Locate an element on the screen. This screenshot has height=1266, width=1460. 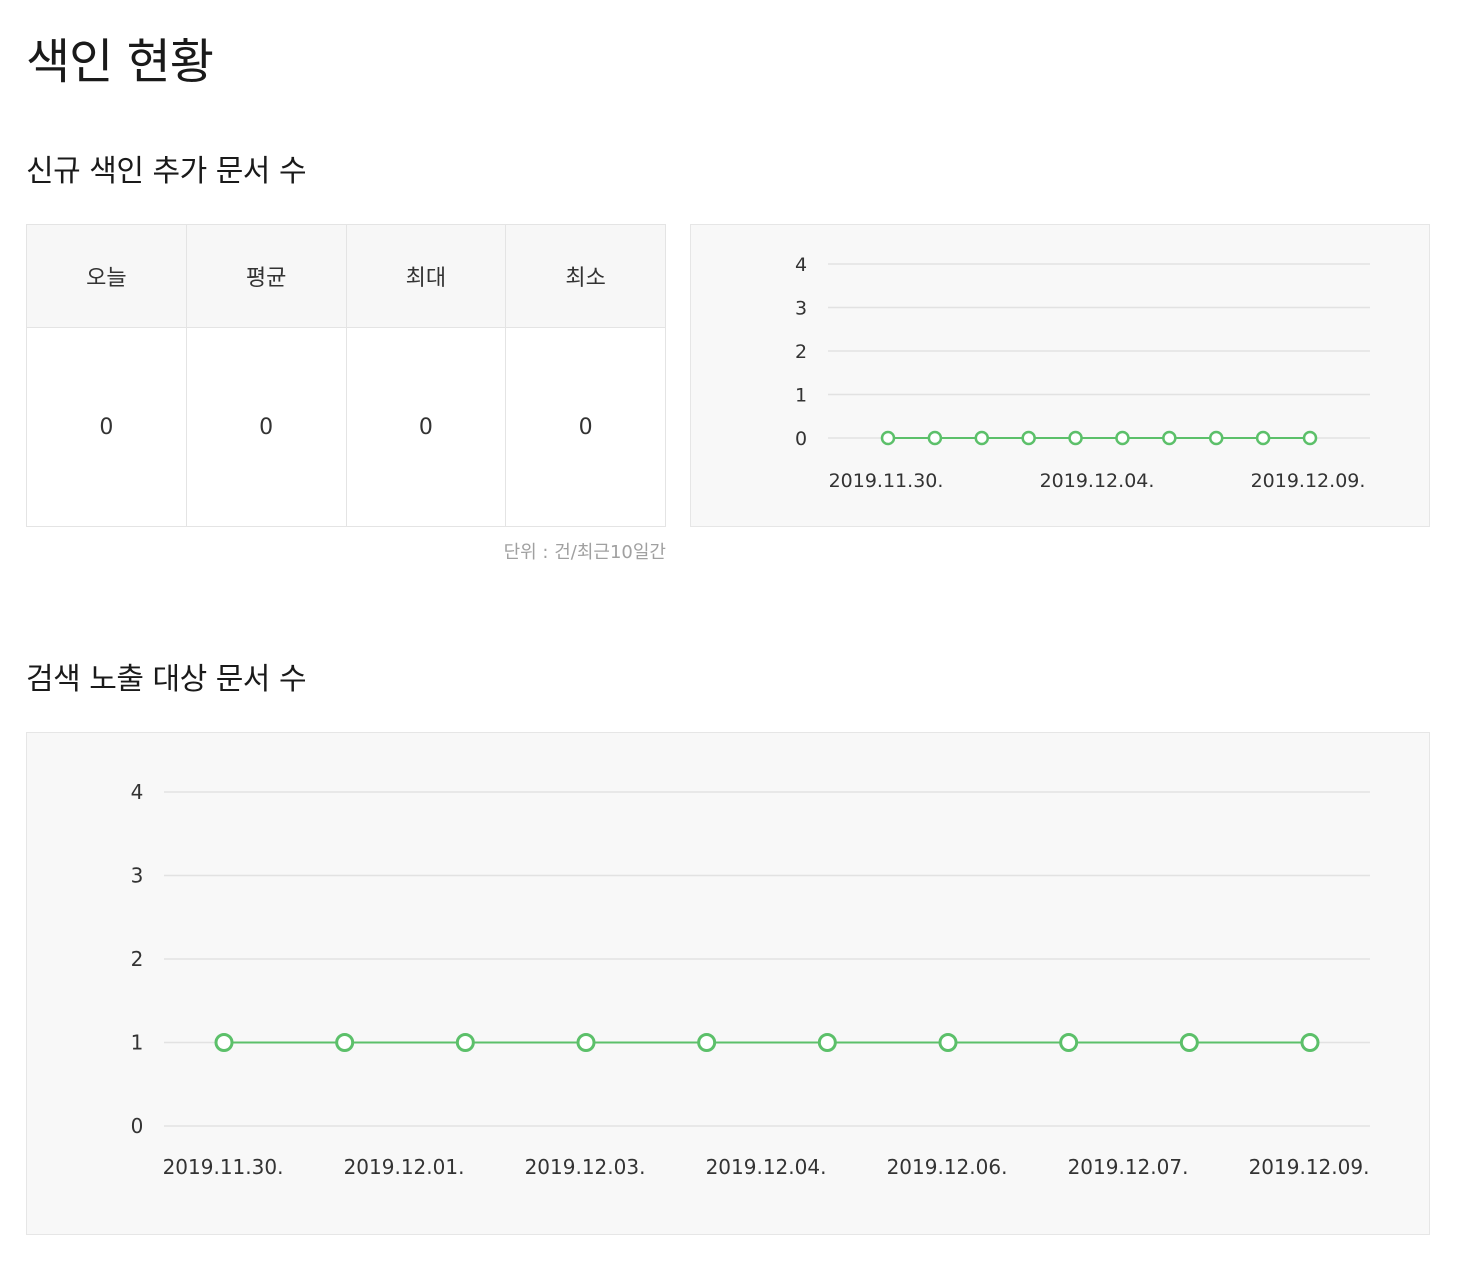
new-indexed-docs-chart: 0 1 2 3 4 2019.11.30. 2019.12.04. 2019.12.09. is located at coordinates (1060, 375).